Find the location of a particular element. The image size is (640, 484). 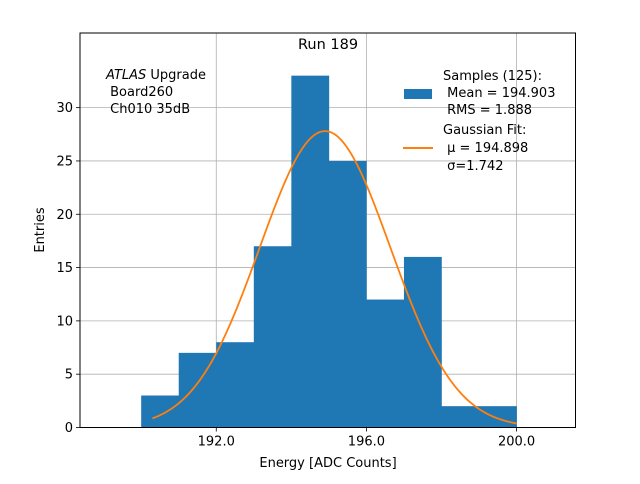

x-axis-label: Energy [ADC Counts] is located at coordinates (327, 463).